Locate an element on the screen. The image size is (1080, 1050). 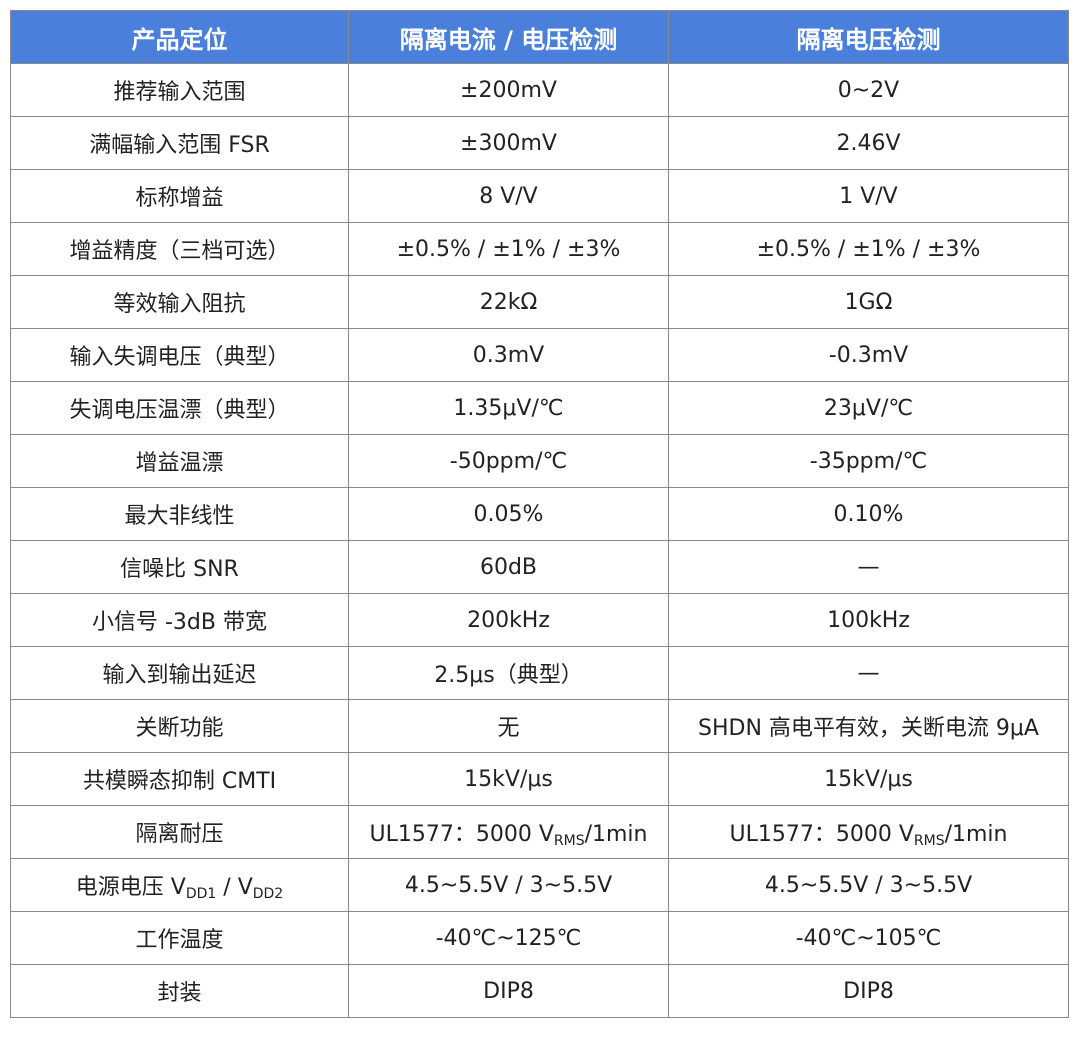
table-cell: 1GΩ is located at coordinates (868, 302).